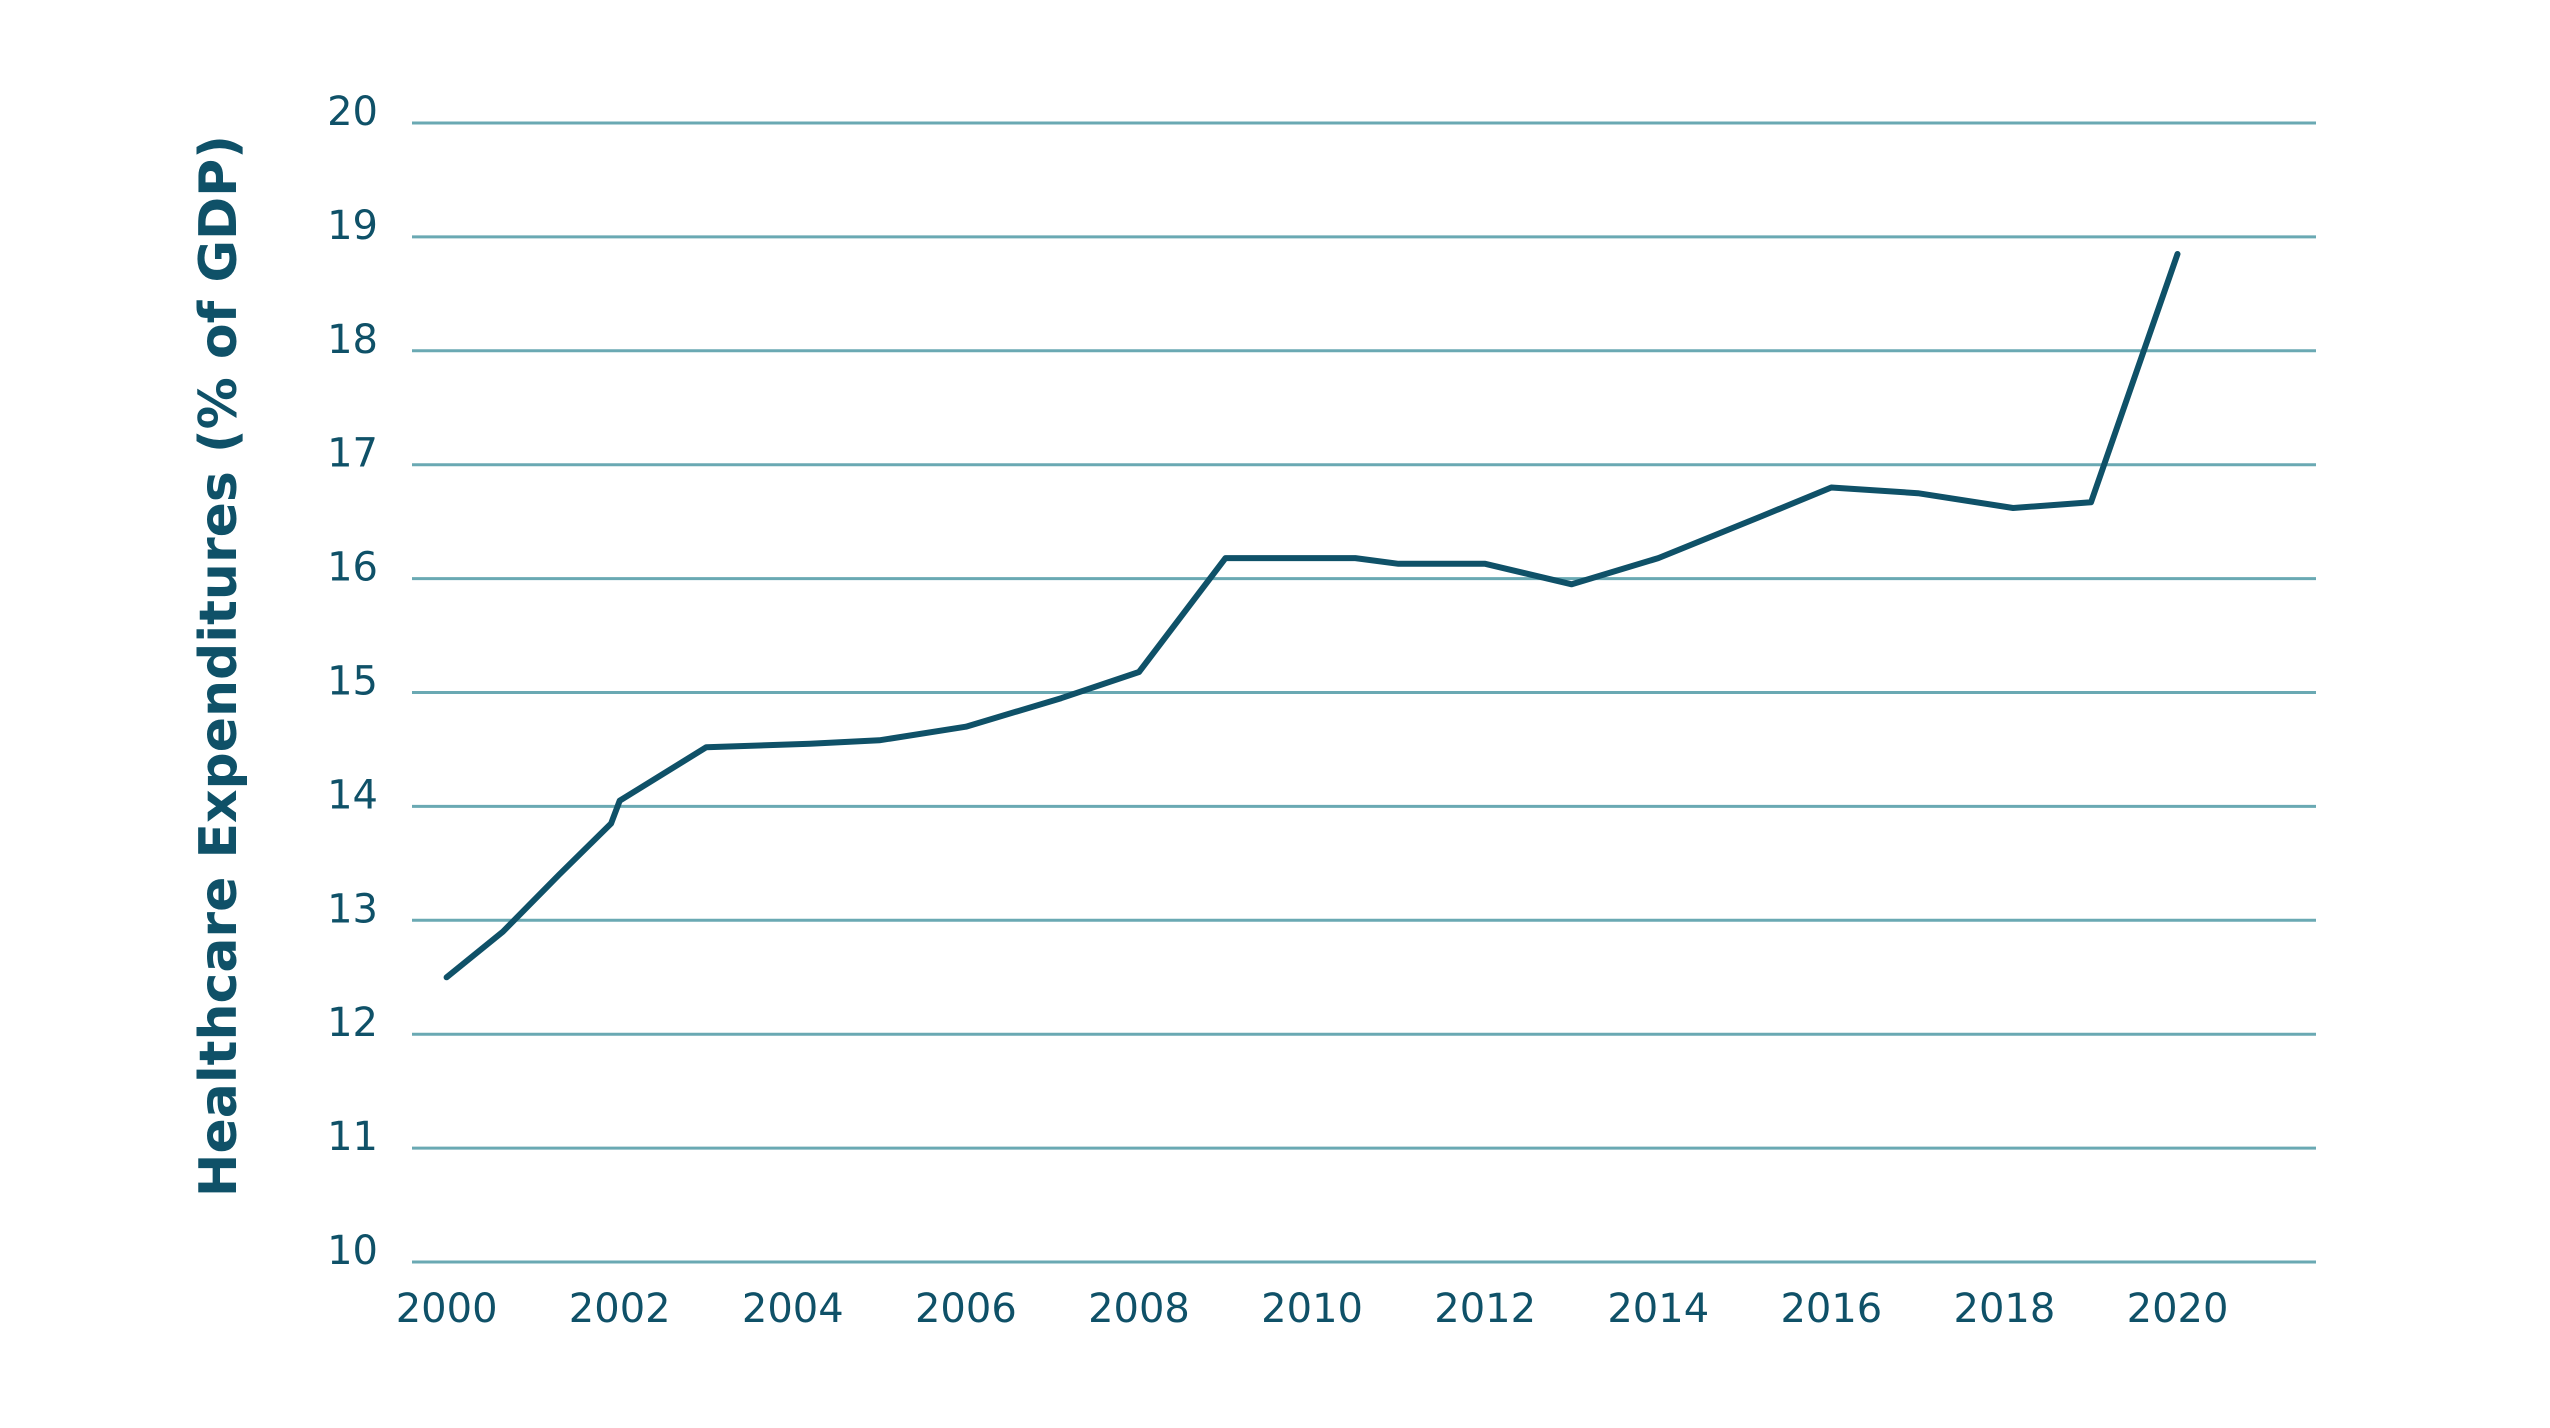 This screenshot has height=1428, width=2550. Describe the element at coordinates (352, 1251) in the screenshot. I see `y-tick-label-10: 10` at that location.